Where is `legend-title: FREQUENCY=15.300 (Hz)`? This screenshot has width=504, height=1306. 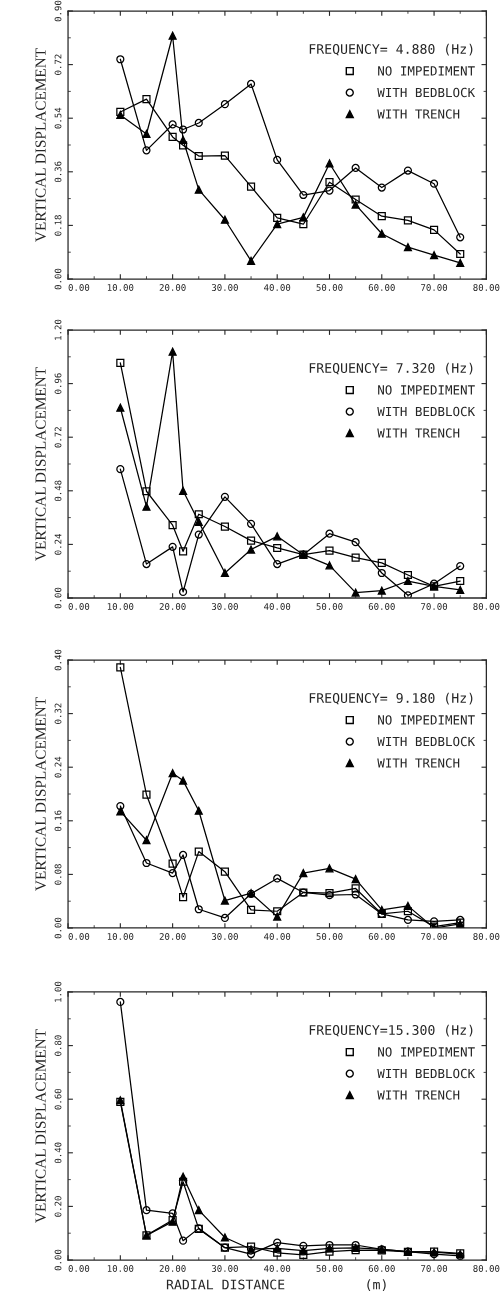 legend-title: FREQUENCY=15.300 (Hz) is located at coordinates (391, 1030).